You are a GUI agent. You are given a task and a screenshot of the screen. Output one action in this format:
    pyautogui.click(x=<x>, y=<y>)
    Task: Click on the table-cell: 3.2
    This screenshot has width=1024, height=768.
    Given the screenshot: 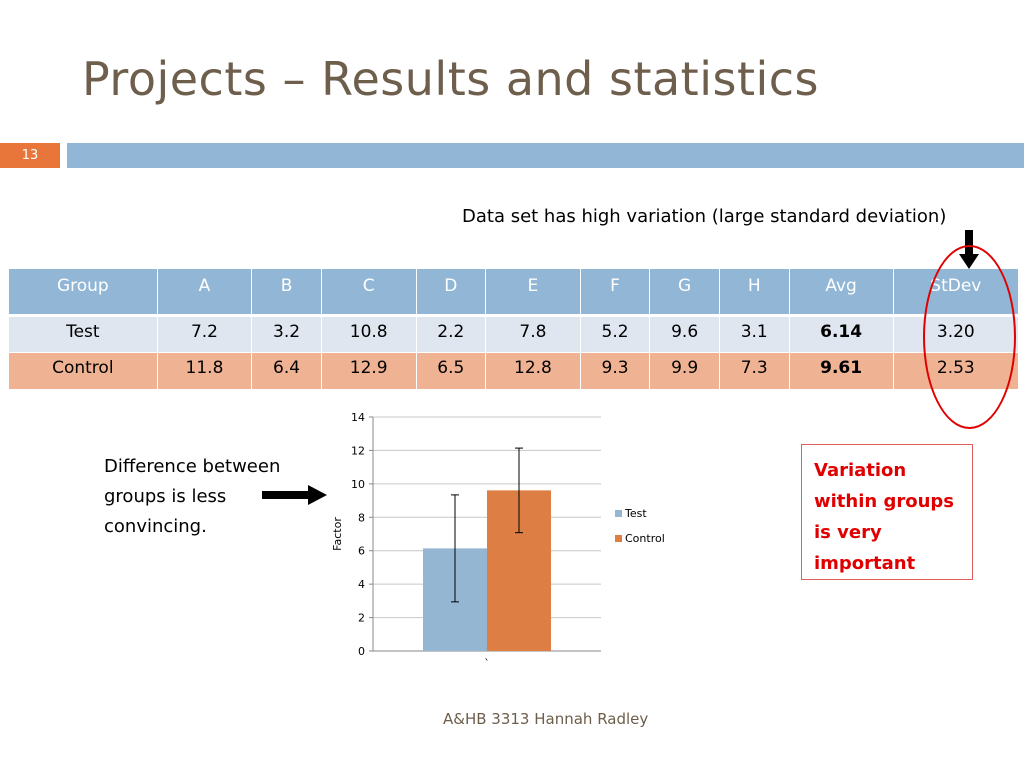 What is the action you would take?
    pyautogui.click(x=286, y=332)
    